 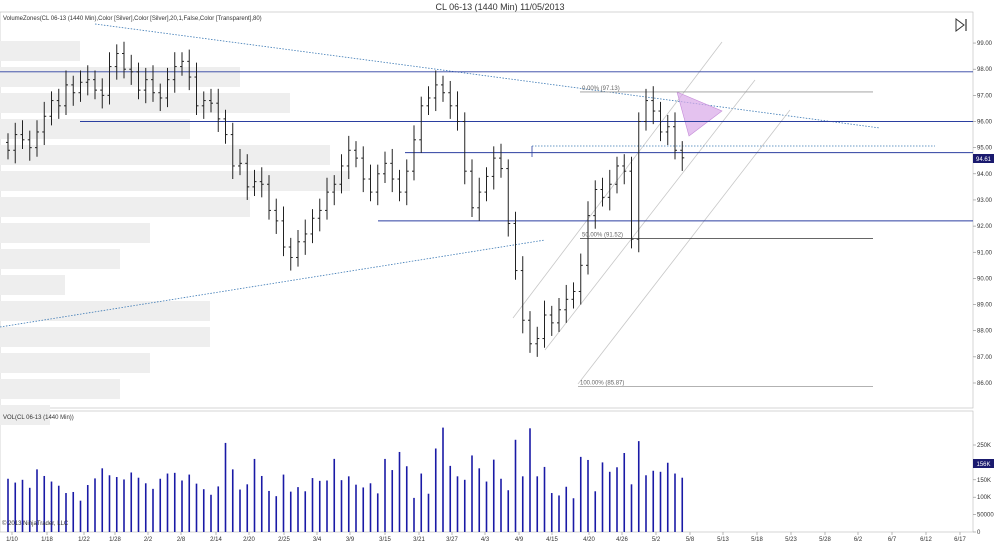 I want to click on x-tick-label: 5/23, so click(x=791, y=540).